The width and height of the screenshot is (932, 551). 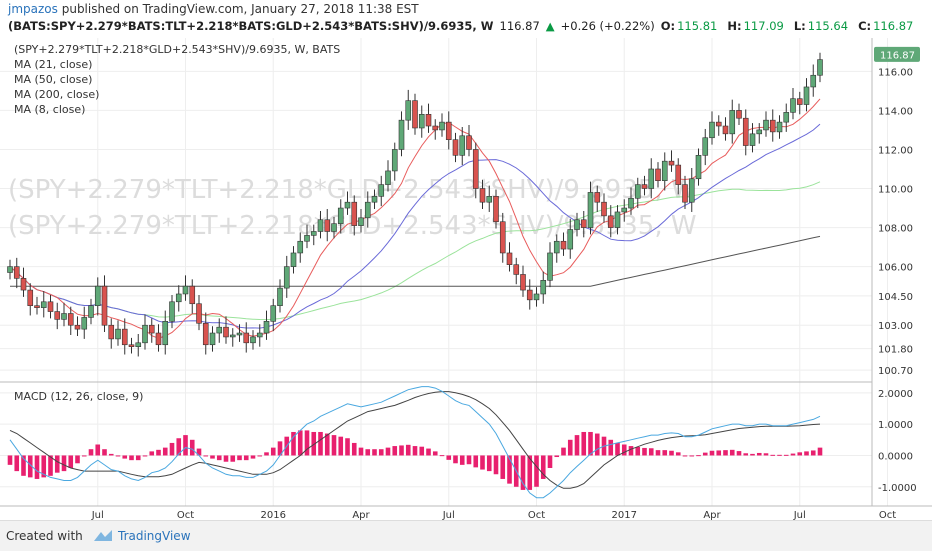 I want to click on time-tick-label: Oct, so click(x=536, y=515).